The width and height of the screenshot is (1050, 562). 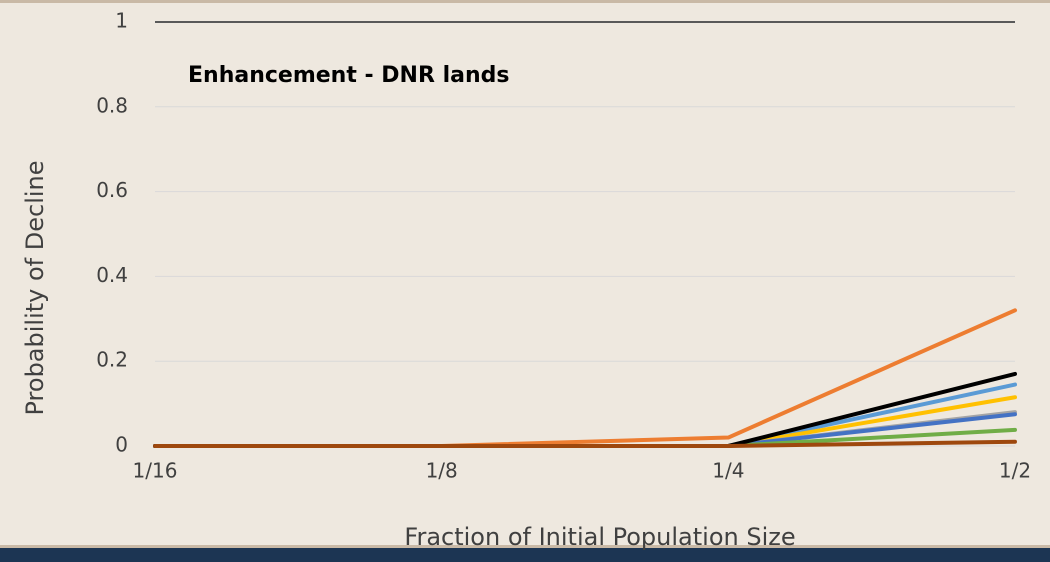 What do you see at coordinates (525, 1) in the screenshot?
I see `top-border` at bounding box center [525, 1].